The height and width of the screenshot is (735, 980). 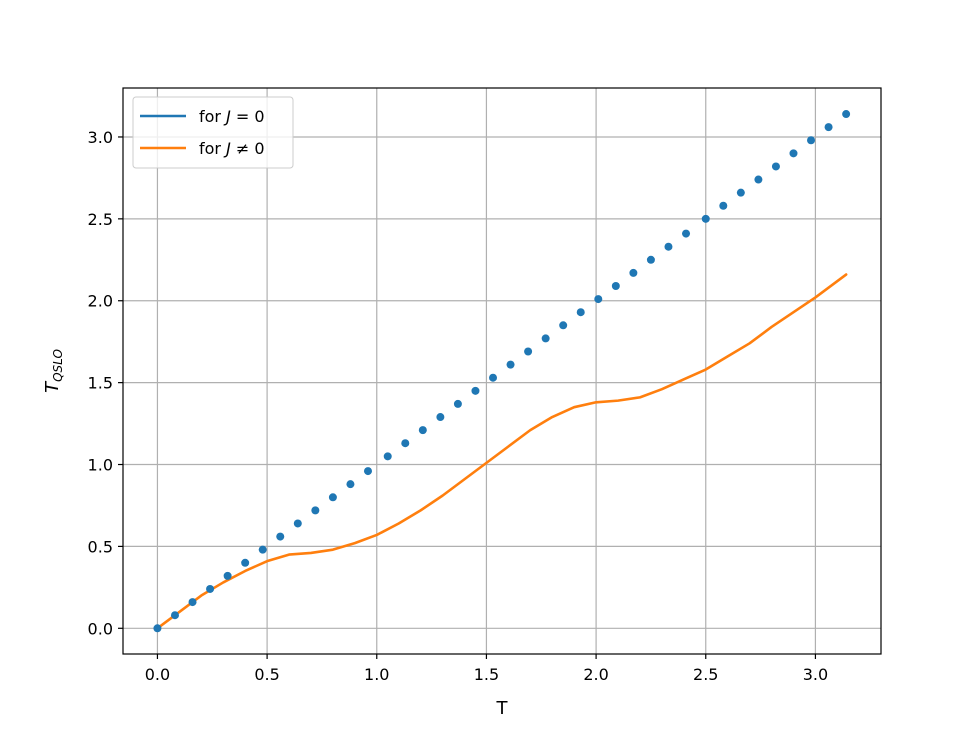 What do you see at coordinates (486, 674) in the screenshot?
I see `x-tick-label: 1.5` at bounding box center [486, 674].